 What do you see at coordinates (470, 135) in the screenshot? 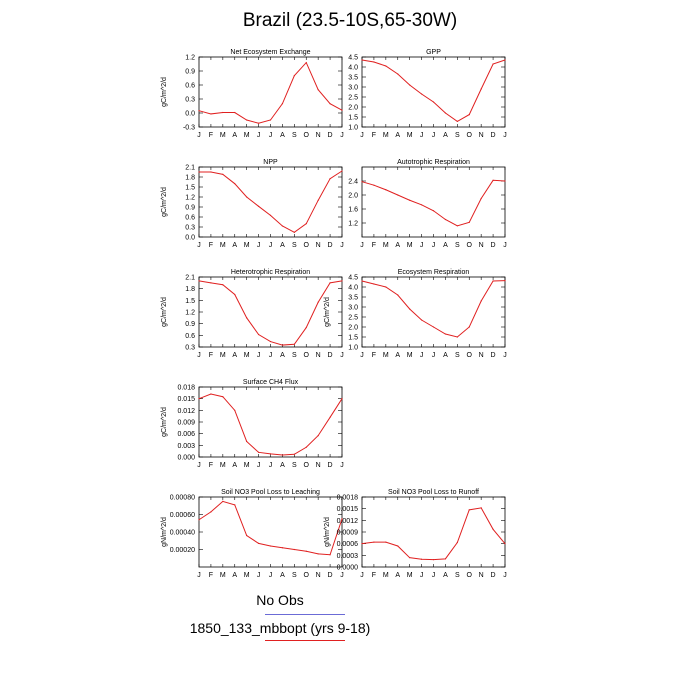
I see `x-tick-label: O` at bounding box center [470, 135].